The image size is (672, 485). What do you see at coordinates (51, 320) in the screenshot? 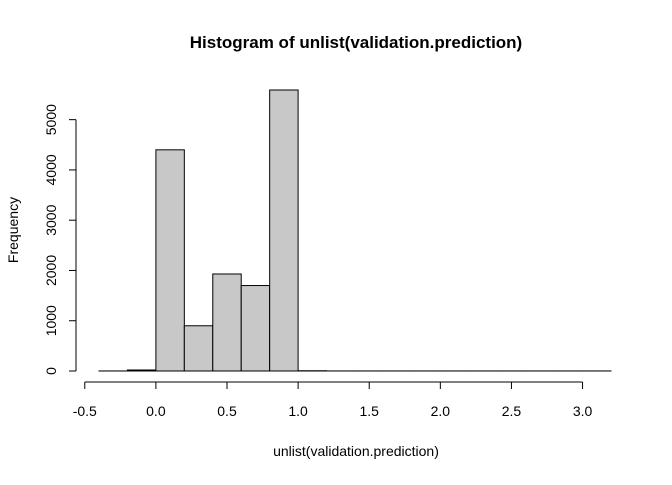
I see `y-tick-label: 1000` at bounding box center [51, 320].